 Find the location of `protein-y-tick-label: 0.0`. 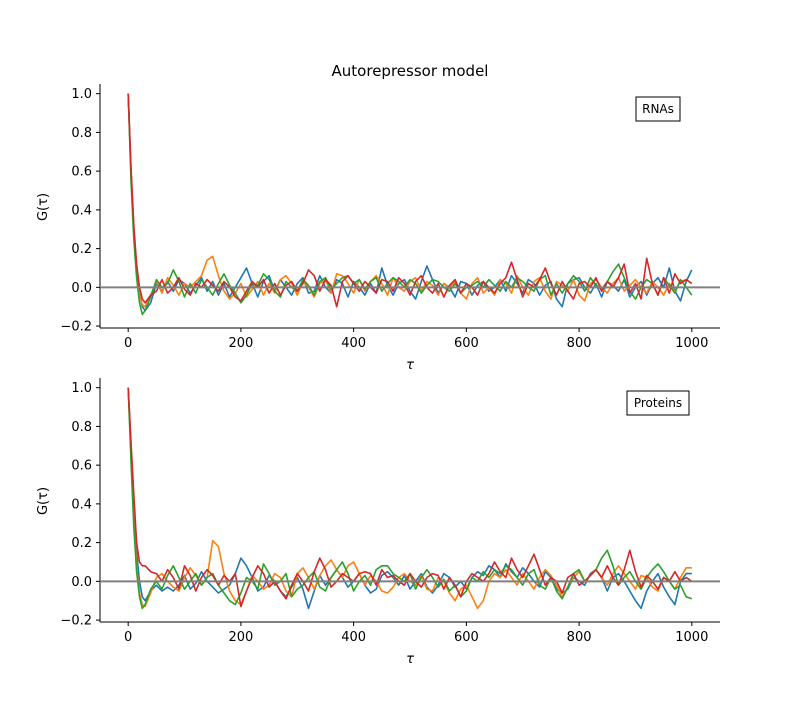

protein-y-tick-label: 0.0 is located at coordinates (81, 582).